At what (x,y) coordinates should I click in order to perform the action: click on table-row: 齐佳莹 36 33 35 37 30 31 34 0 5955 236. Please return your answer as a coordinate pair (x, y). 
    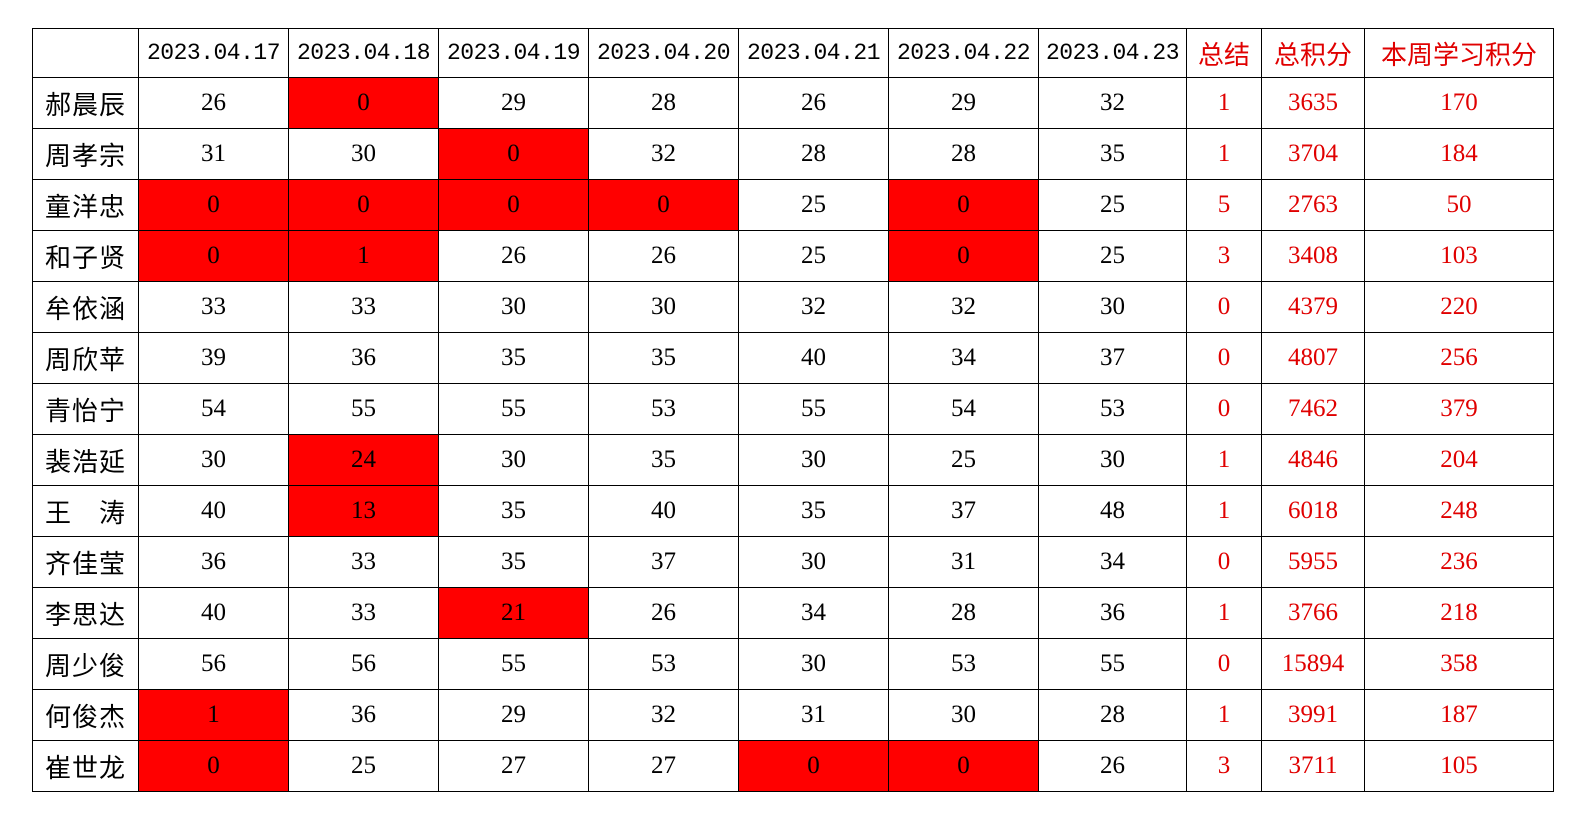
    Looking at the image, I should click on (793, 562).